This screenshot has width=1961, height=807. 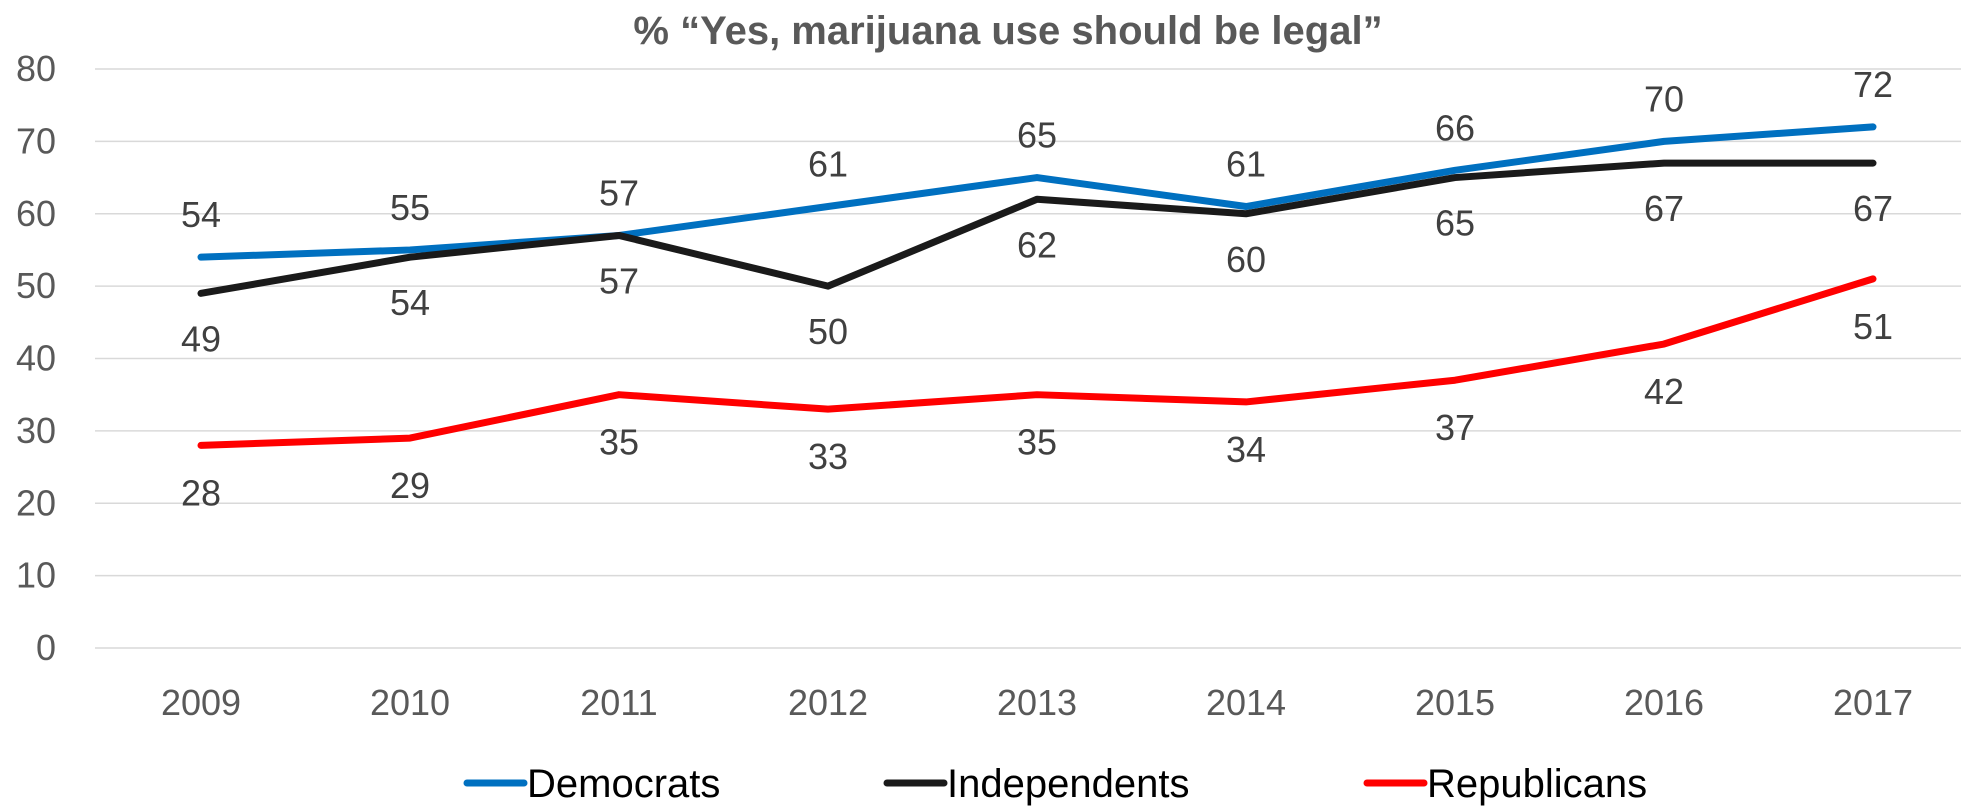 I want to click on data-label-republicans: 33, so click(x=828, y=456).